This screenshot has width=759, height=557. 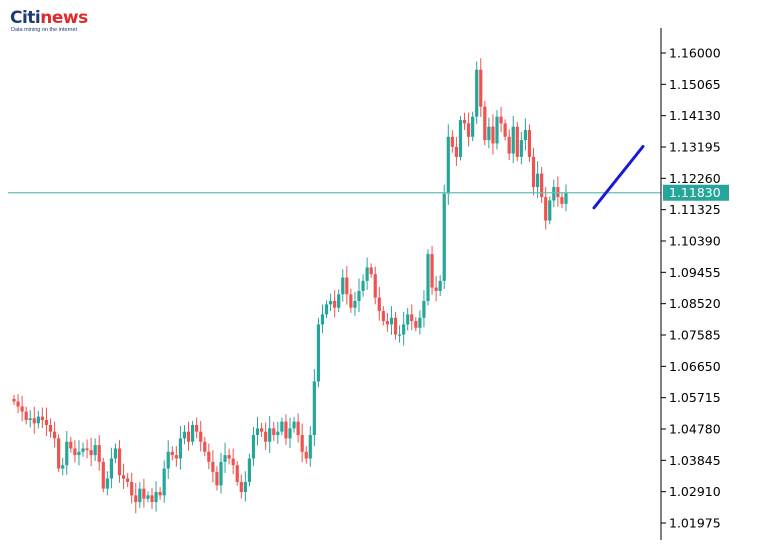 What do you see at coordinates (695, 115) in the screenshot?
I see `y-tick-label: 1.14130` at bounding box center [695, 115].